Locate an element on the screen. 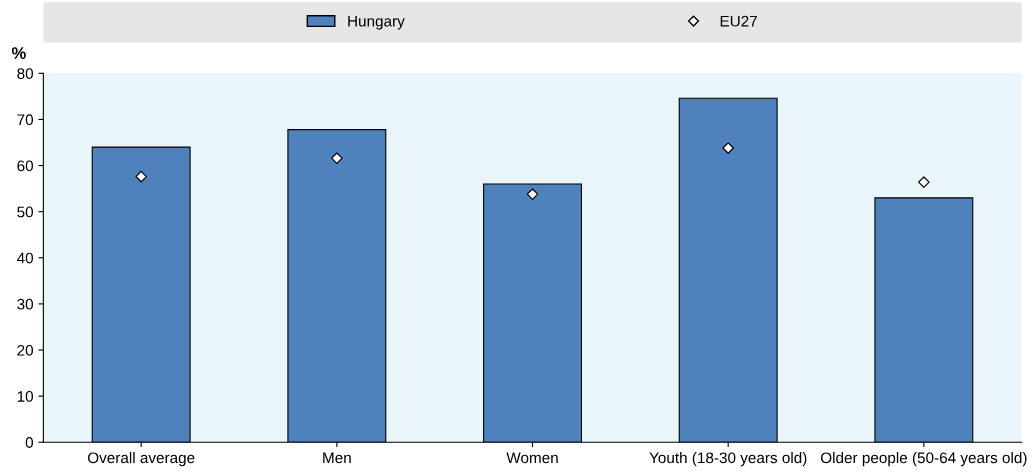  y-axis-title: % is located at coordinates (18, 53).